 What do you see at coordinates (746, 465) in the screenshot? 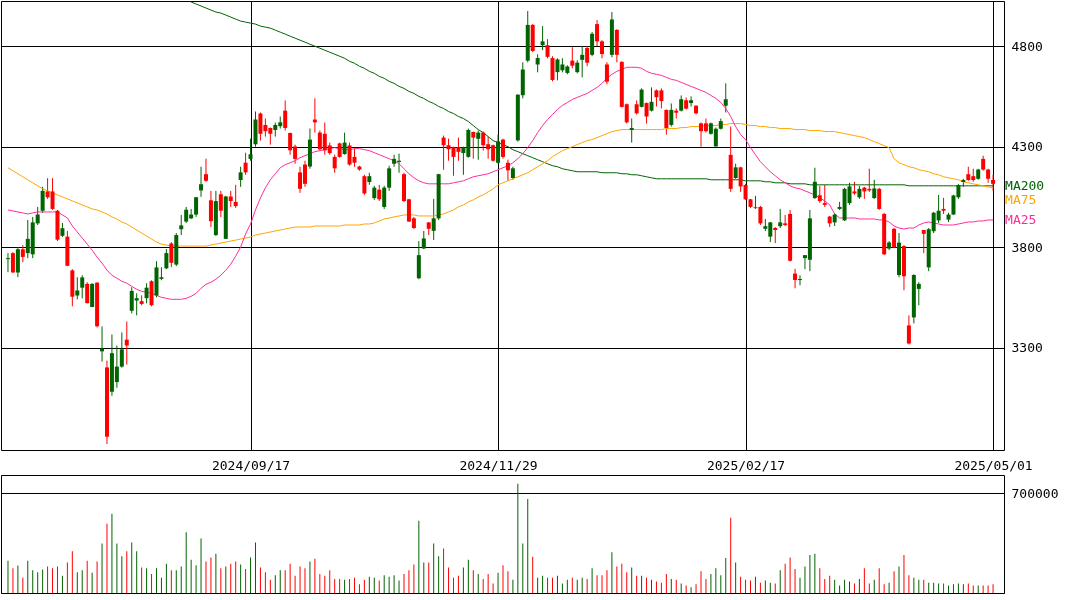
I see `x-tick-label: 2025/02/17` at bounding box center [746, 465].